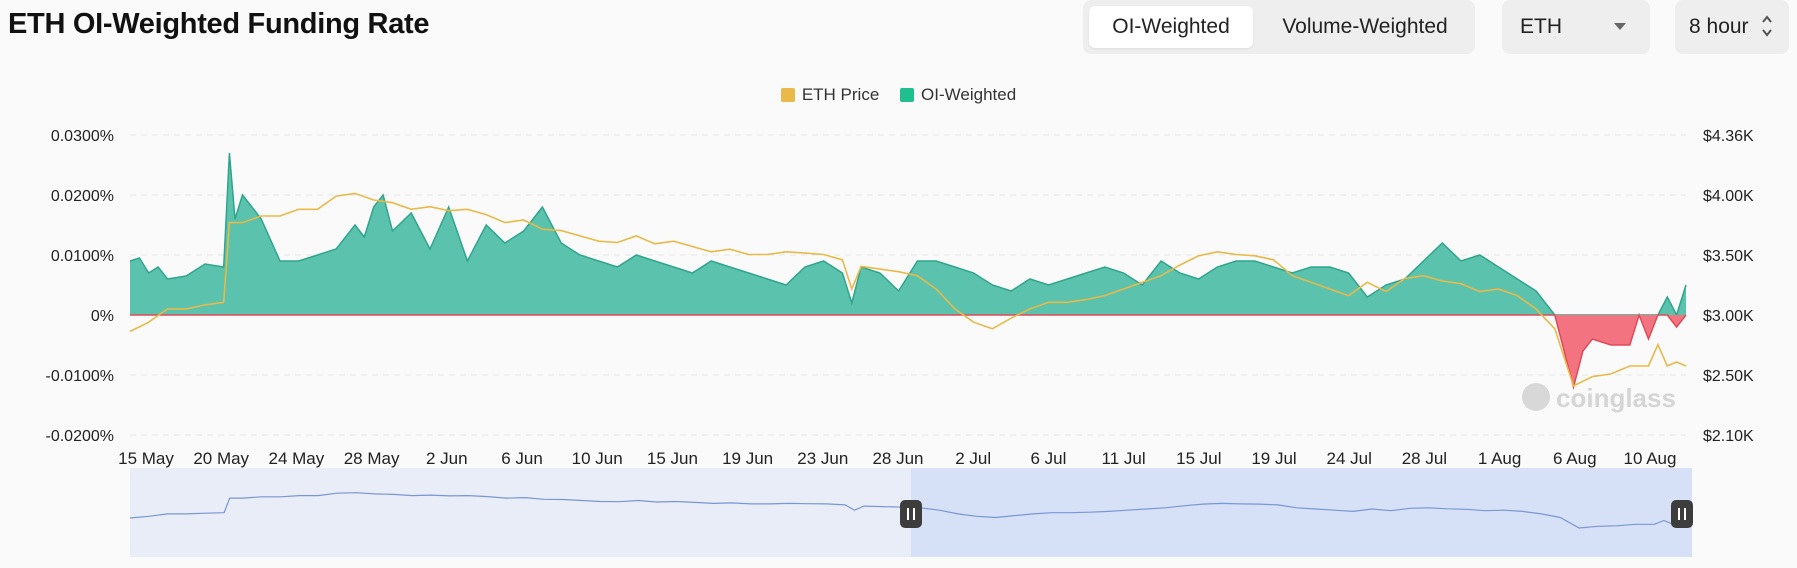 This screenshot has height=568, width=1797. Describe the element at coordinates (102, 316) in the screenshot. I see `left-tick-label: 0%` at that location.